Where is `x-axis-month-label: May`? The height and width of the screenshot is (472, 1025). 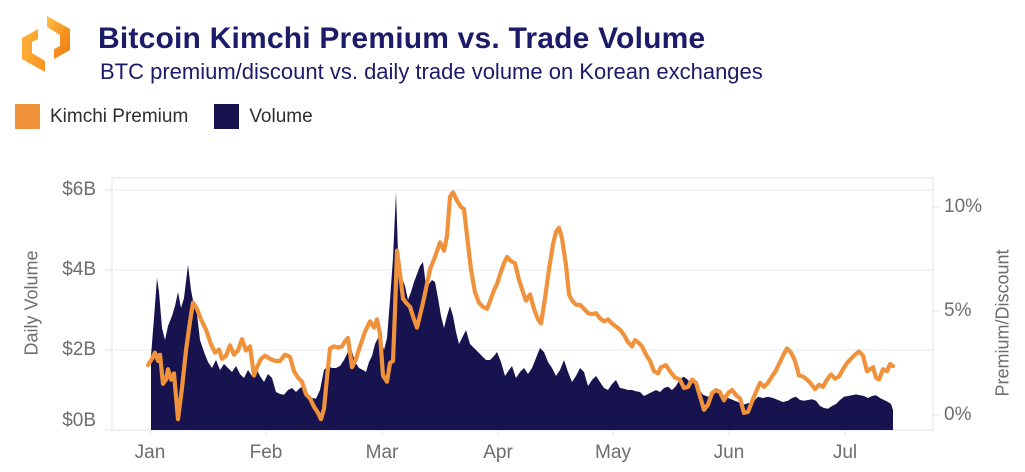 x-axis-month-label: May is located at coordinates (613, 452).